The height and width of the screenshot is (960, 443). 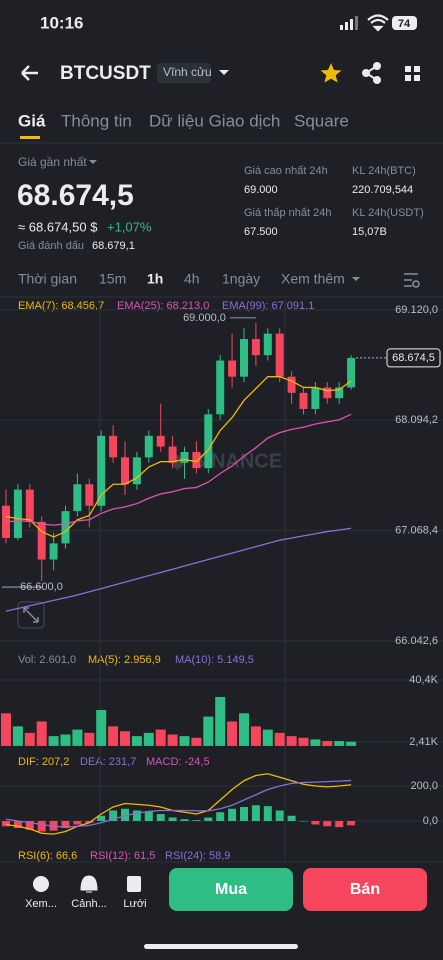 I want to click on ema-legend: EMA(99): 67.091,1, so click(x=268, y=306).